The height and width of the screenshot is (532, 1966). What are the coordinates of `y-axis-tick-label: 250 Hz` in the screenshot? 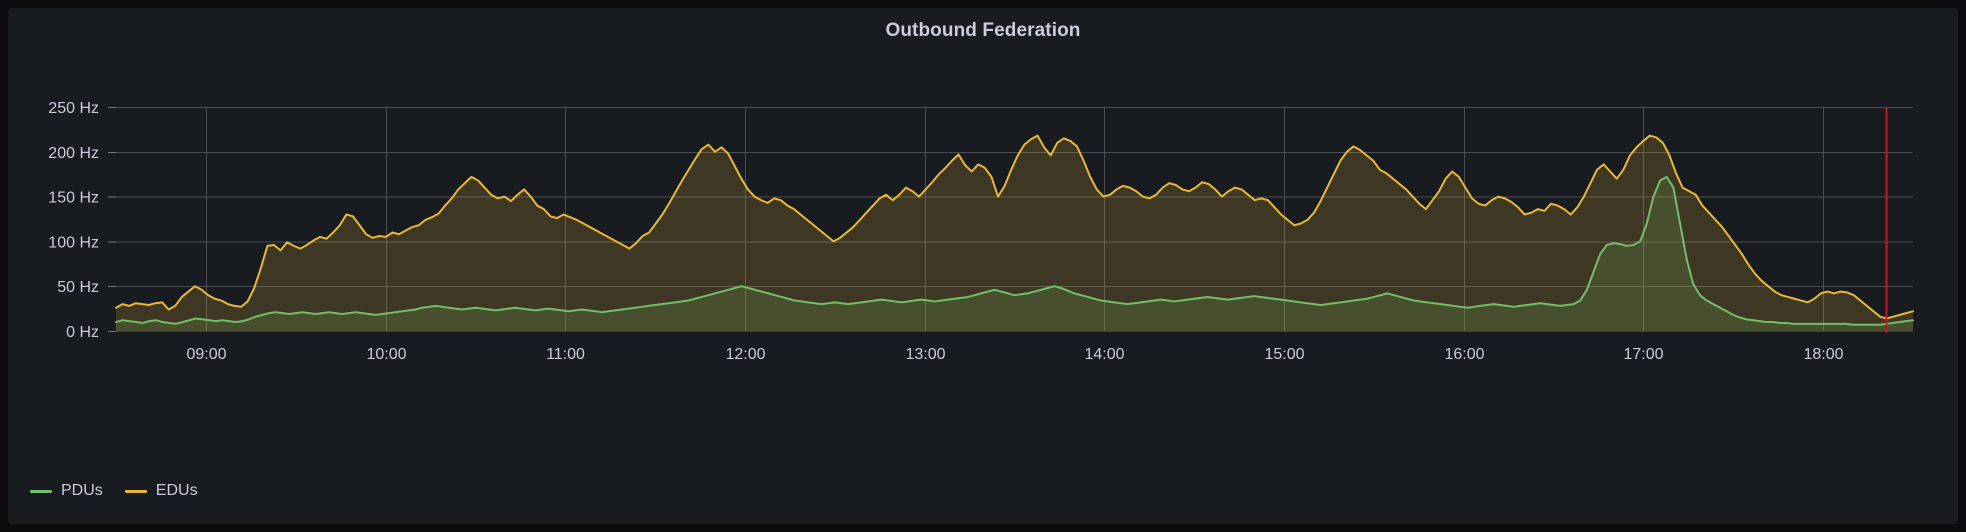 It's located at (73, 108).